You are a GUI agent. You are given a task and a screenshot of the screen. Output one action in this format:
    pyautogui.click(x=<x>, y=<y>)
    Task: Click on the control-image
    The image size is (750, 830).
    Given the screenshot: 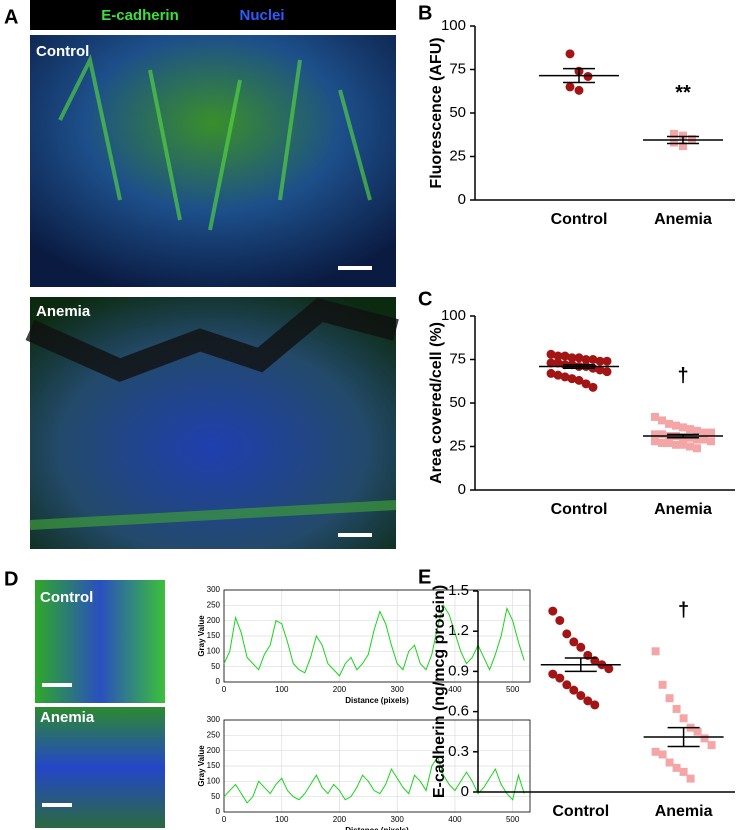 What is the action you would take?
    pyautogui.click(x=100, y=641)
    